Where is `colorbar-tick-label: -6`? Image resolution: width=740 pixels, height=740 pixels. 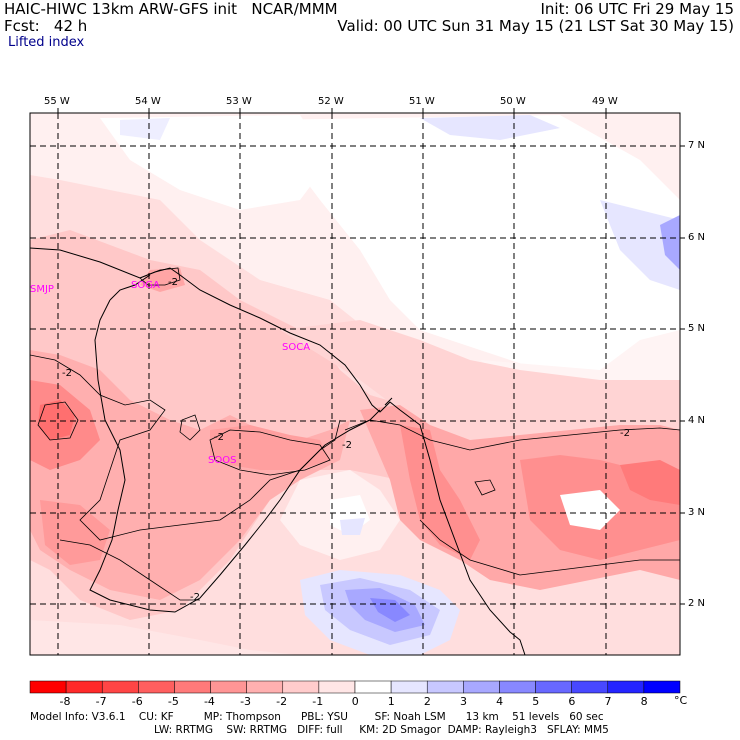 colorbar-tick-label: -6 is located at coordinates (137, 701).